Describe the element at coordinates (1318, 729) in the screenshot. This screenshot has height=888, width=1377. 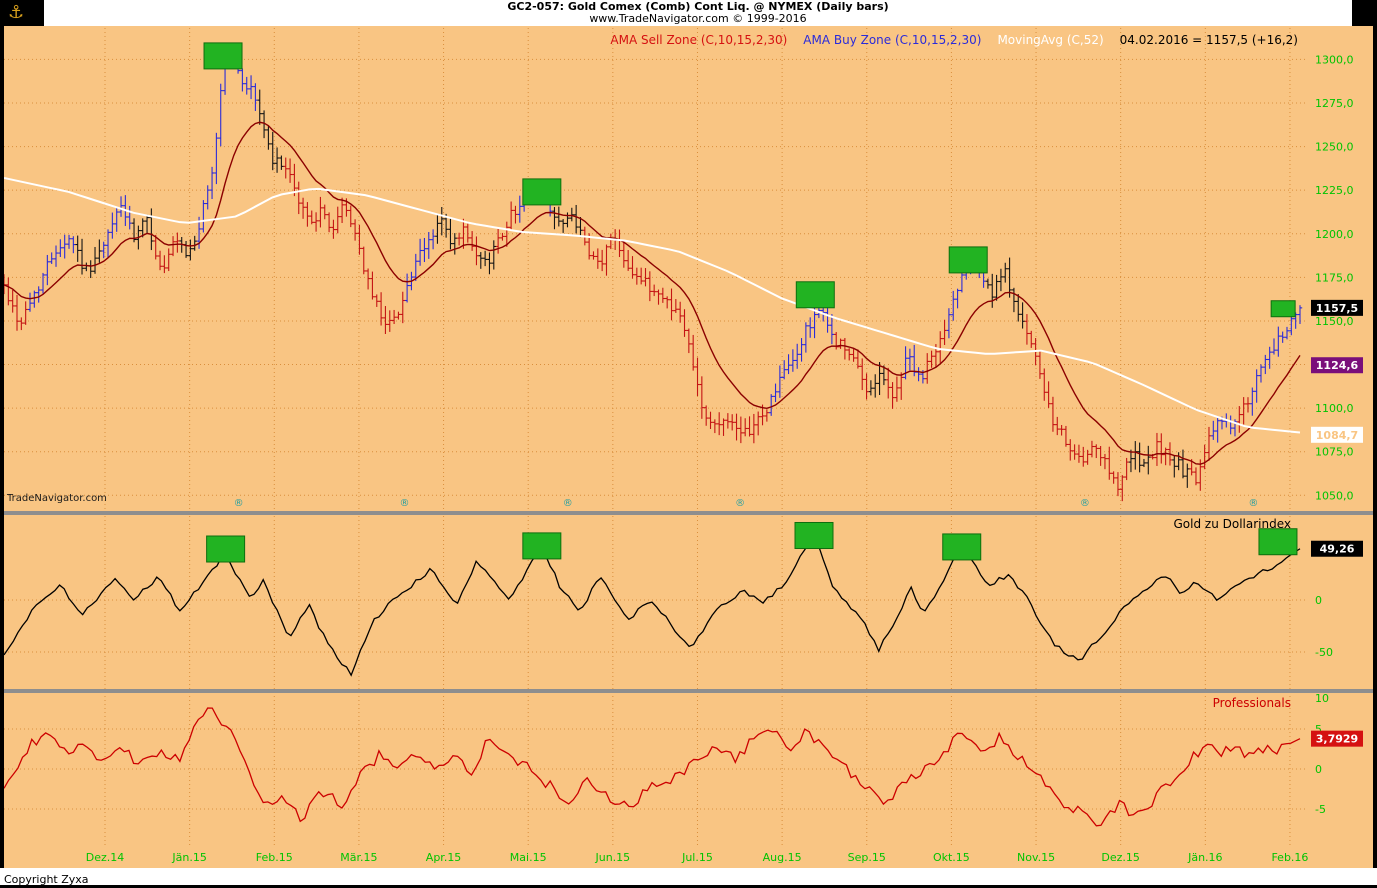
I see `y-axis-label: 5` at that location.